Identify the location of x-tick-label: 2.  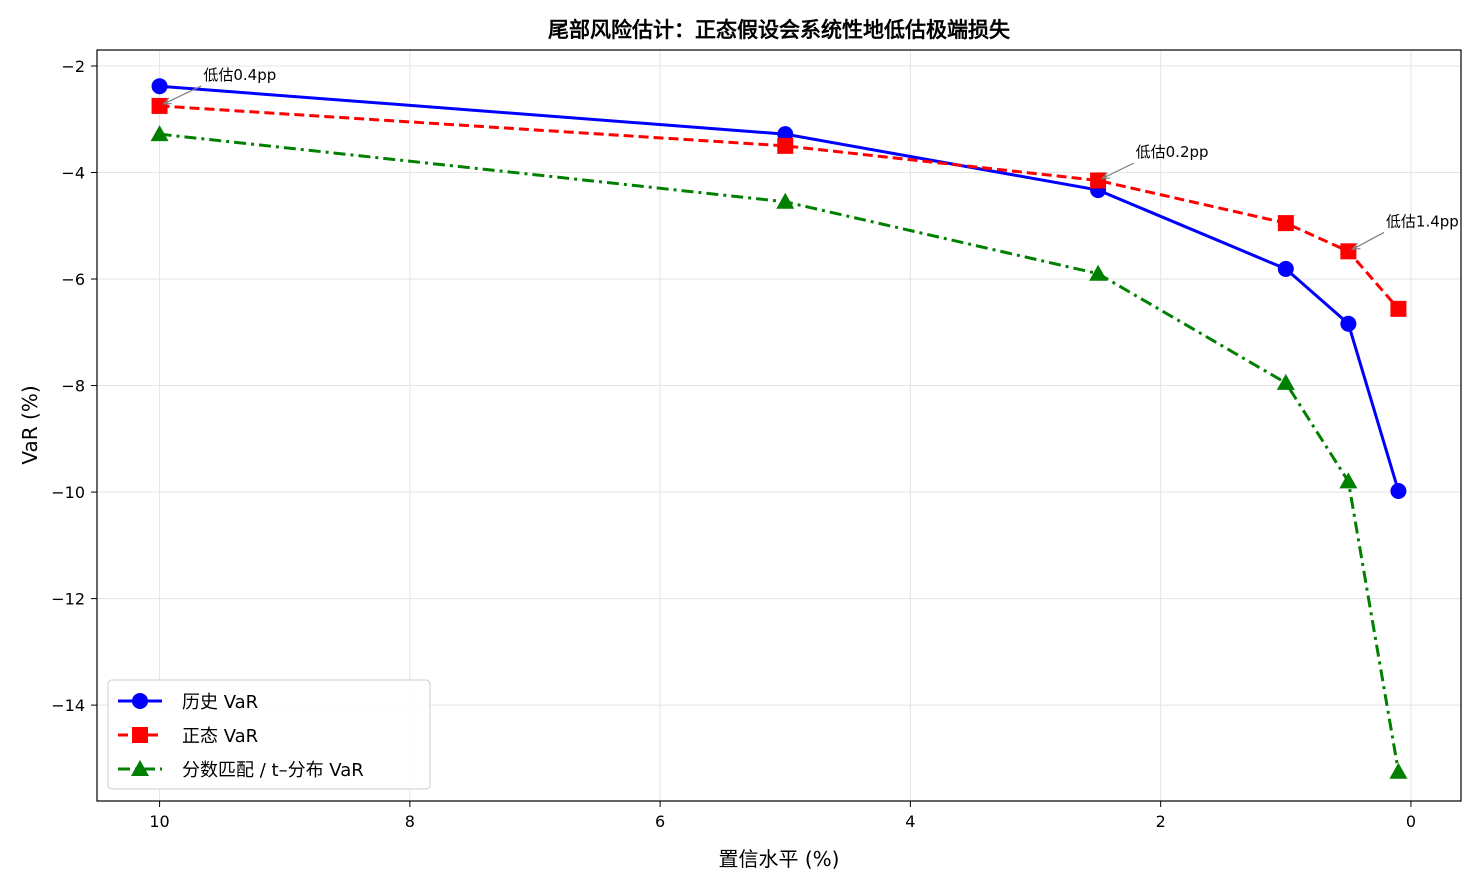
(1161, 821).